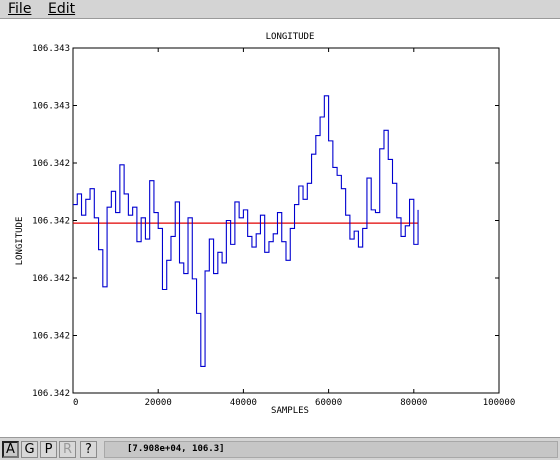 The image size is (560, 460). I want to click on menu-file-label: File, so click(20, 9).